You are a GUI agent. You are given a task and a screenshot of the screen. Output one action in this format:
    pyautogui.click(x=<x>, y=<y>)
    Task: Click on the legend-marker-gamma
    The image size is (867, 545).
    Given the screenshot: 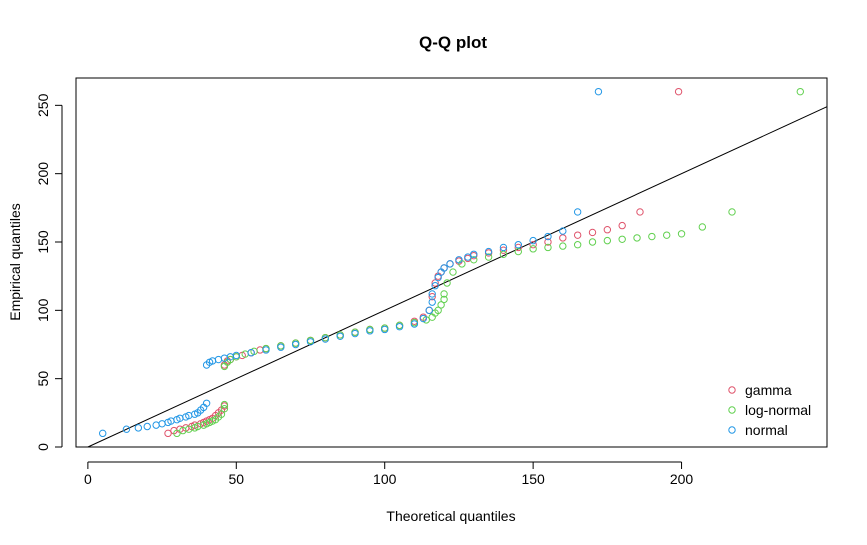 What is the action you would take?
    pyautogui.click(x=732, y=390)
    